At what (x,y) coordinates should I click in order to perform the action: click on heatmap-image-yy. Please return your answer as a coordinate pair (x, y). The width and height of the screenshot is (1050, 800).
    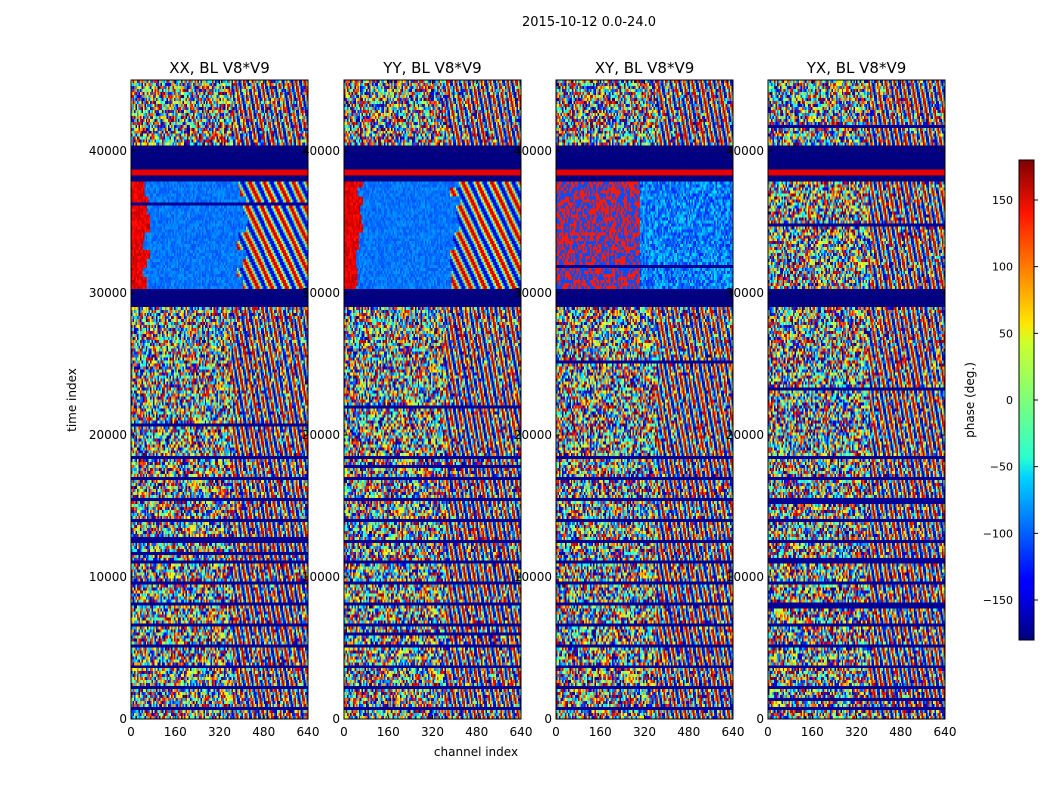
    Looking at the image, I should click on (432, 399).